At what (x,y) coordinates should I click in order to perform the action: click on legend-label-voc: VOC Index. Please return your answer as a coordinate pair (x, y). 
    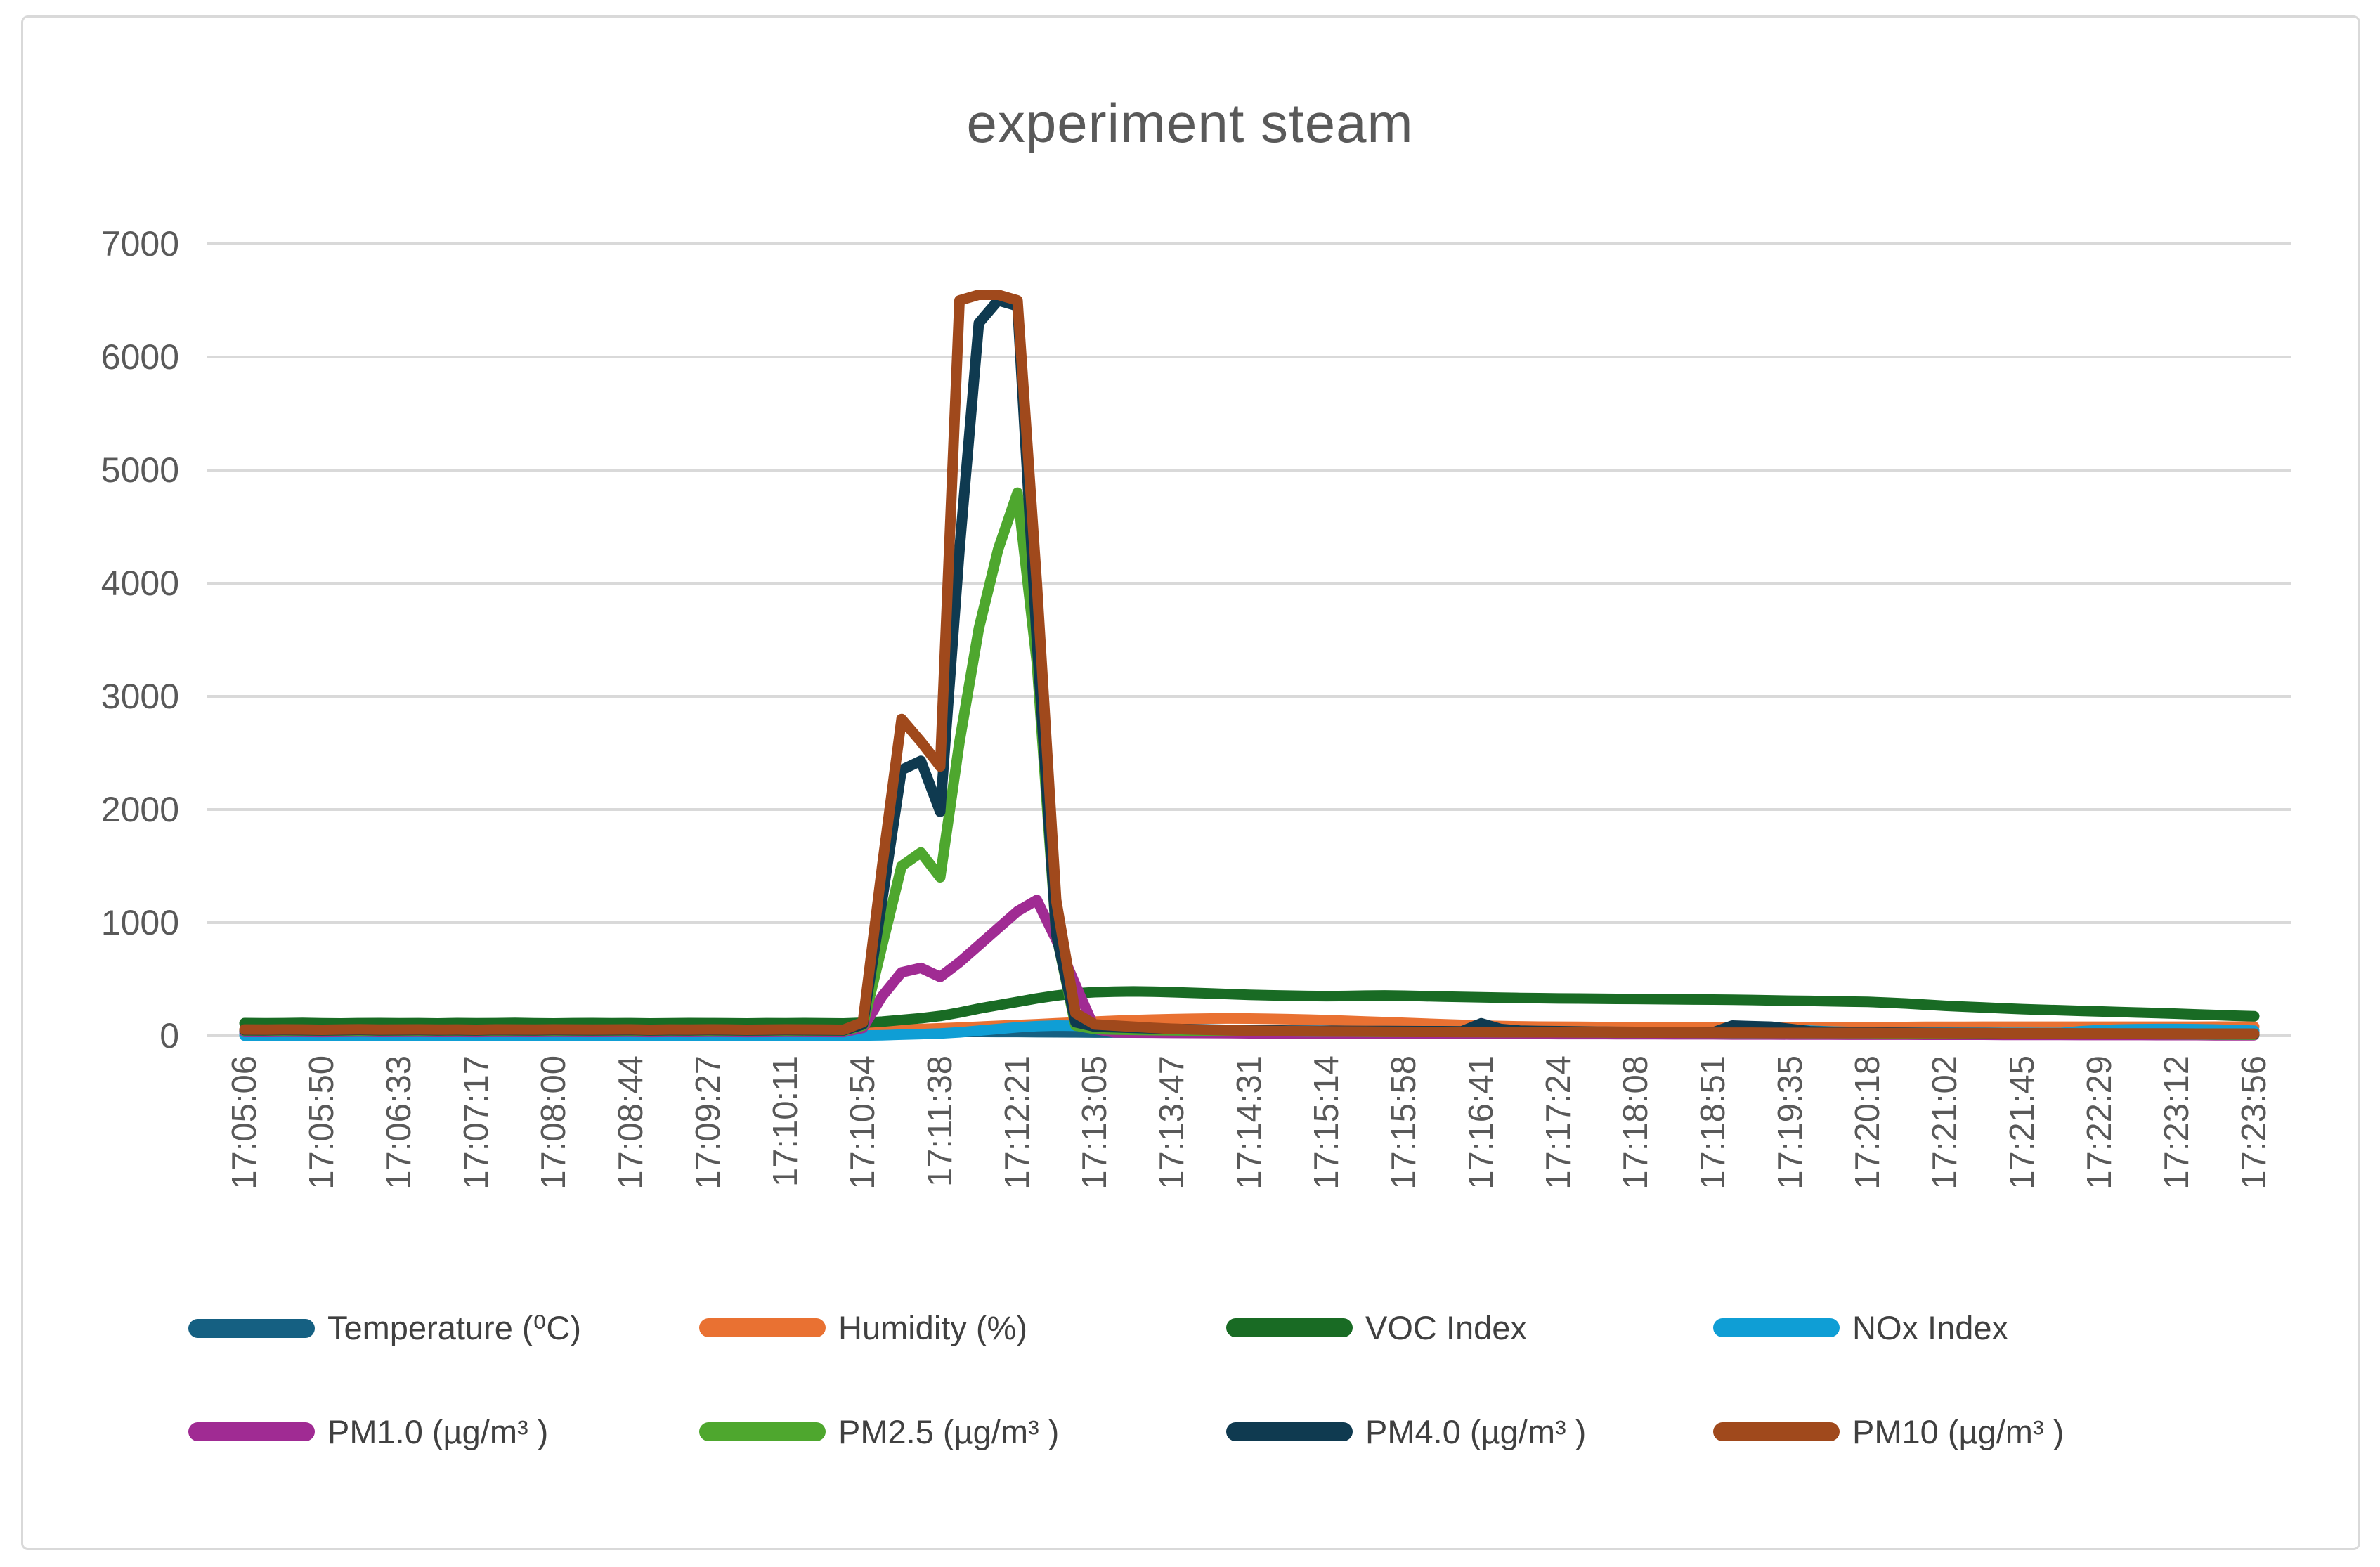
    Looking at the image, I should click on (1446, 1327).